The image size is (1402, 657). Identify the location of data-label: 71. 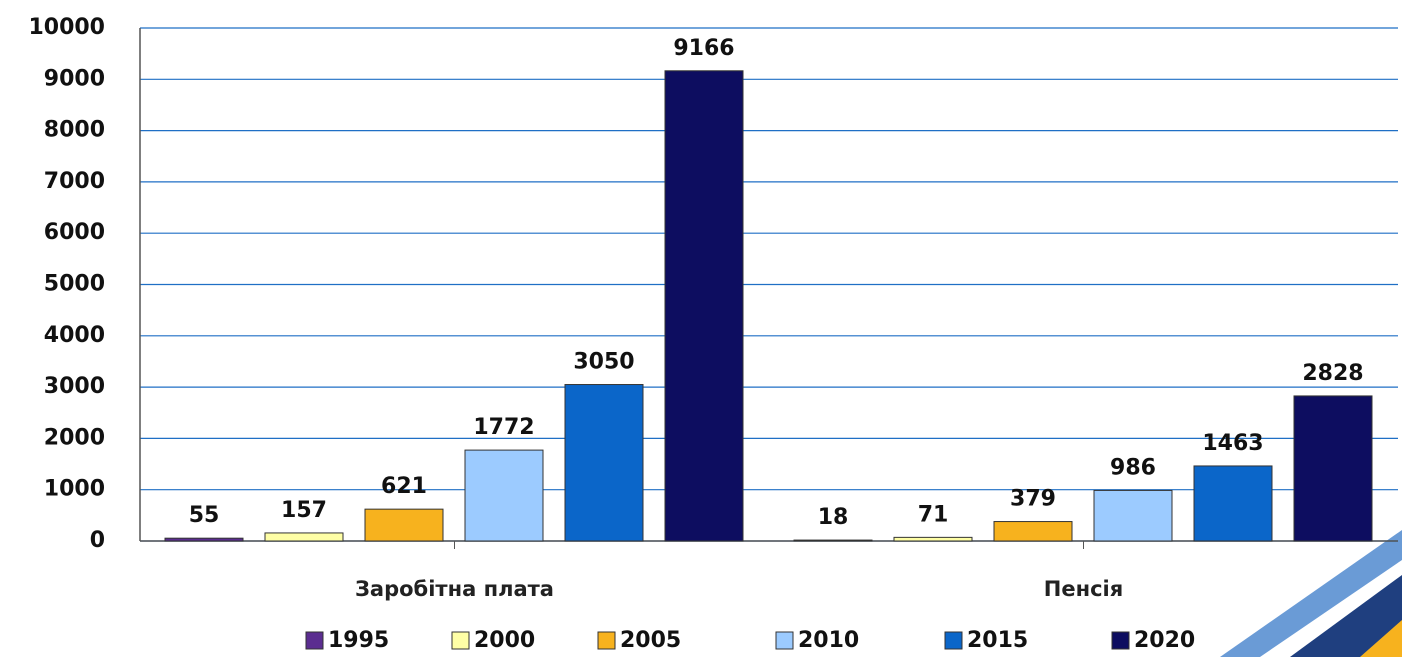
(933, 514).